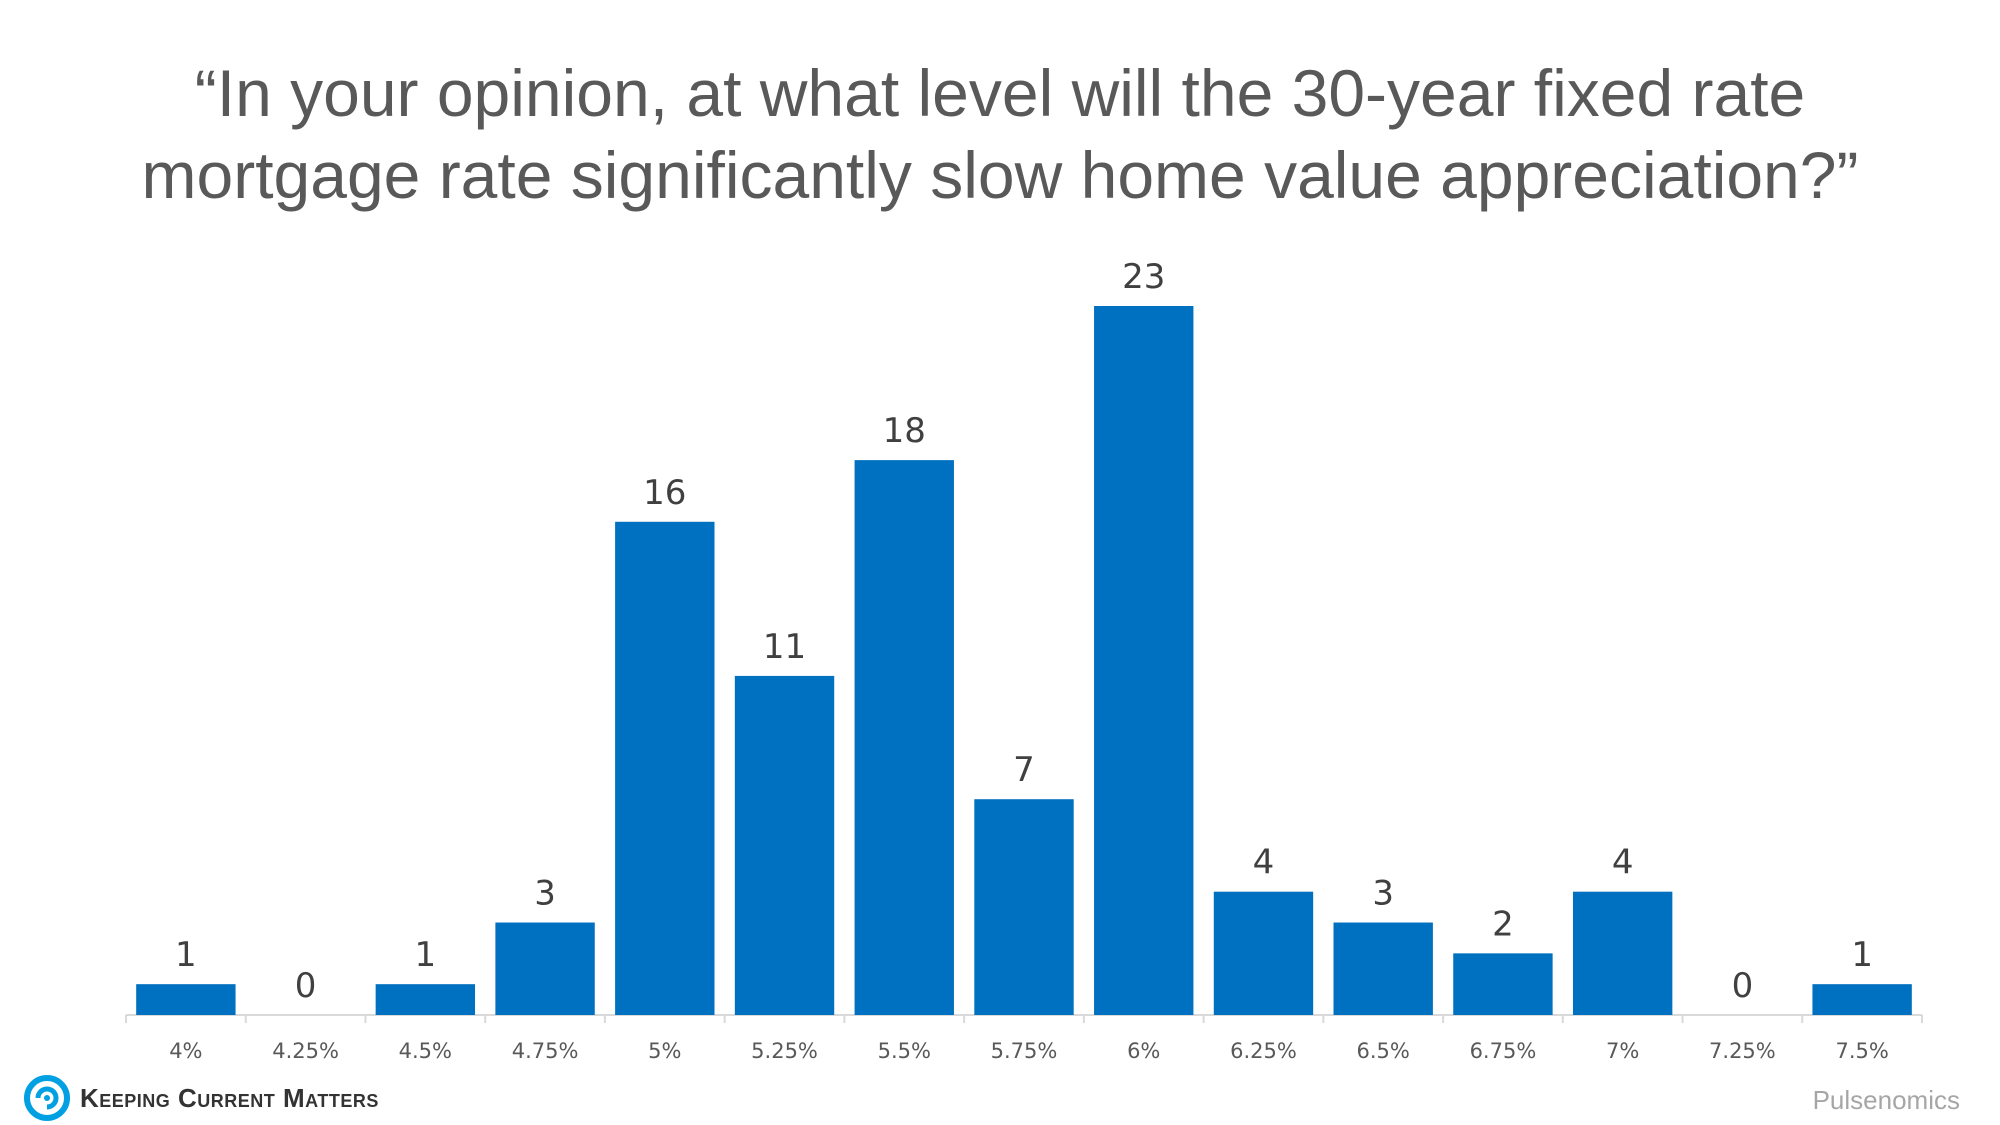 The image size is (2000, 1125). What do you see at coordinates (1024, 770) in the screenshot?
I see `data-label: 7` at bounding box center [1024, 770].